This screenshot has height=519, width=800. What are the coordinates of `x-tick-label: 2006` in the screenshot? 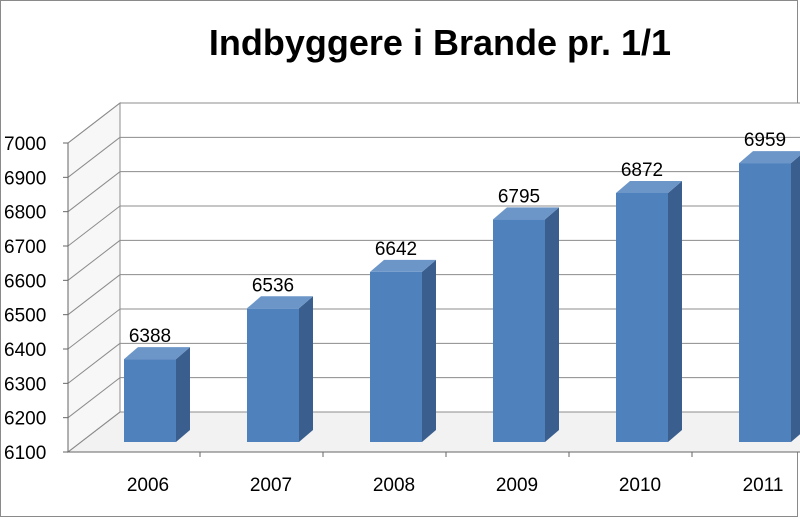 It's located at (148, 485).